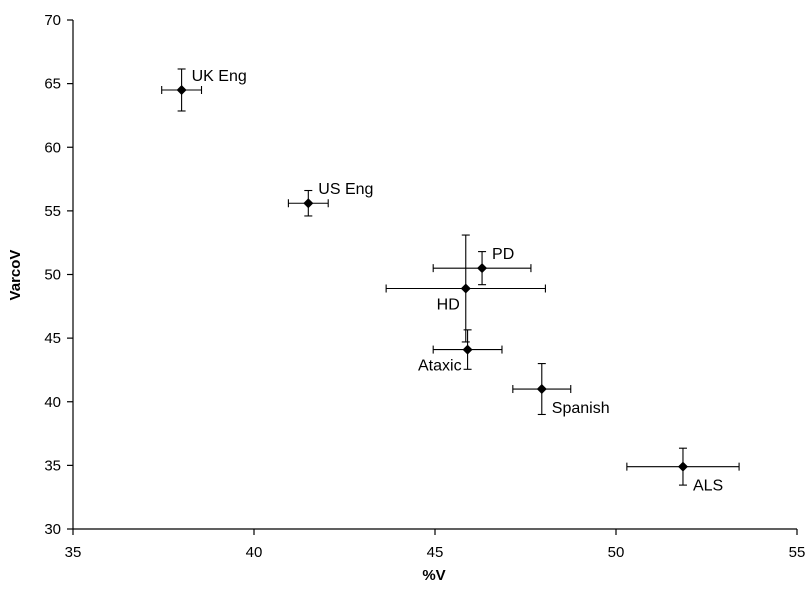 This screenshot has width=810, height=592. Describe the element at coordinates (254, 552) in the screenshot. I see `x-tick-label: 40` at that location.